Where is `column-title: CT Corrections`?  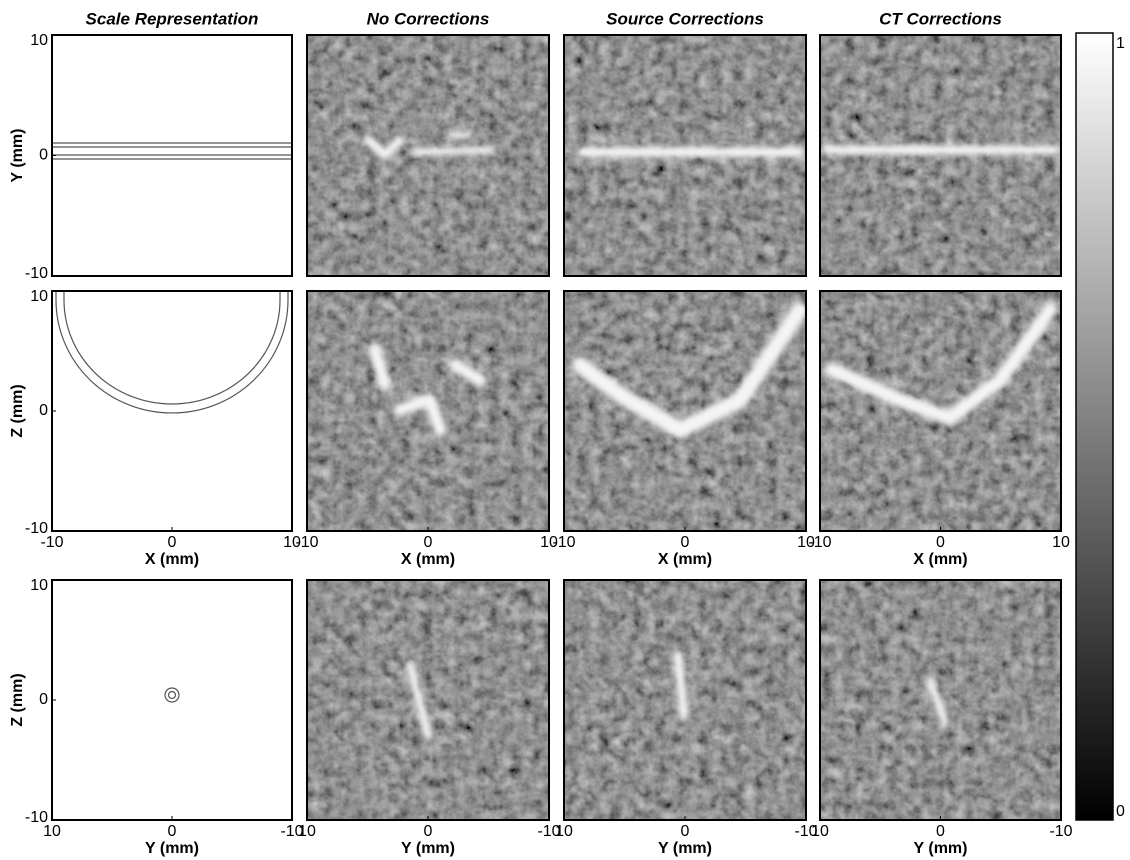
column-title: CT Corrections is located at coordinates (940, 18).